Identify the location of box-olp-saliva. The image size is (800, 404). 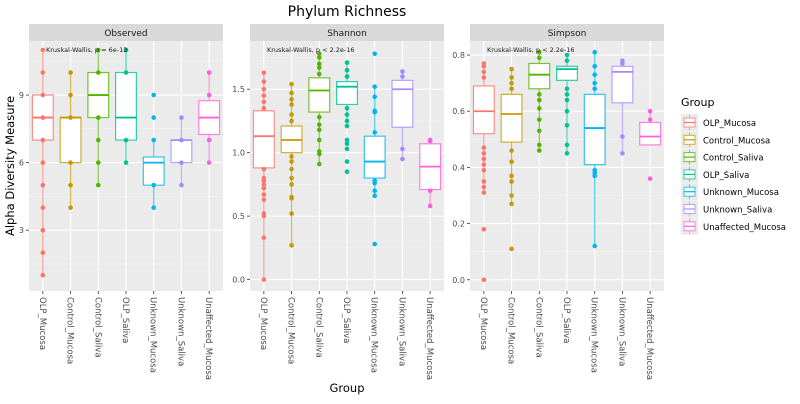
(126, 106).